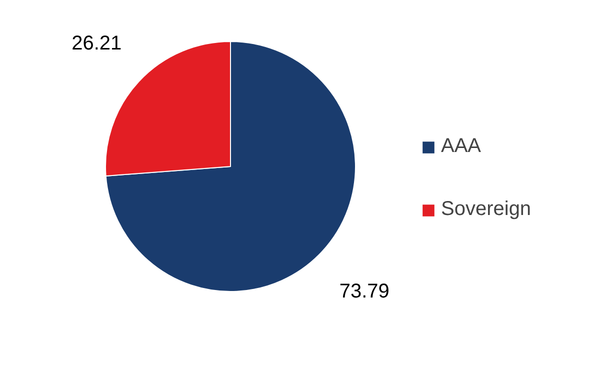  What do you see at coordinates (461, 146) in the screenshot?
I see `legend-label: AAA` at bounding box center [461, 146].